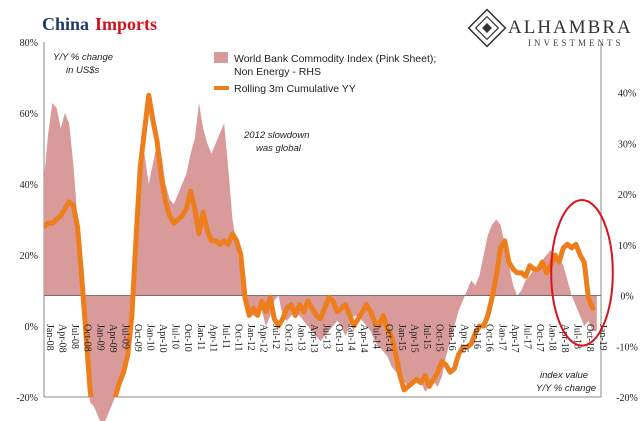 The width and height of the screenshot is (641, 421). I want to click on brand-emblem-icon, so click(487, 28).